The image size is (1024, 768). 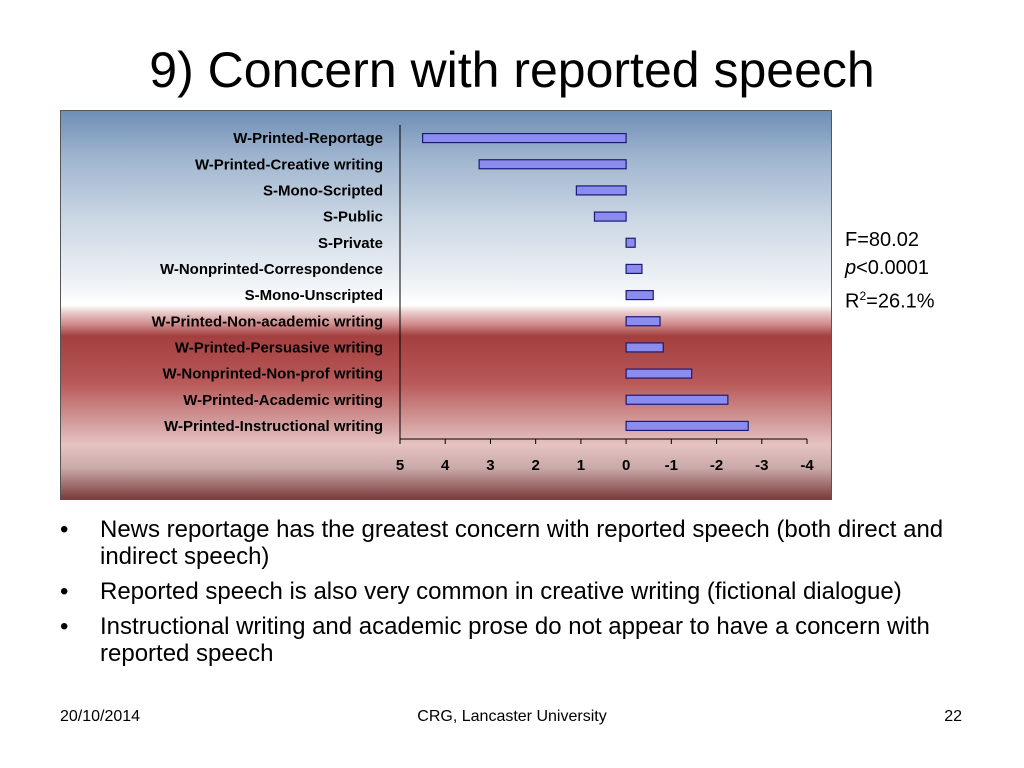 I want to click on x-tick-label: 3, so click(x=490, y=465).